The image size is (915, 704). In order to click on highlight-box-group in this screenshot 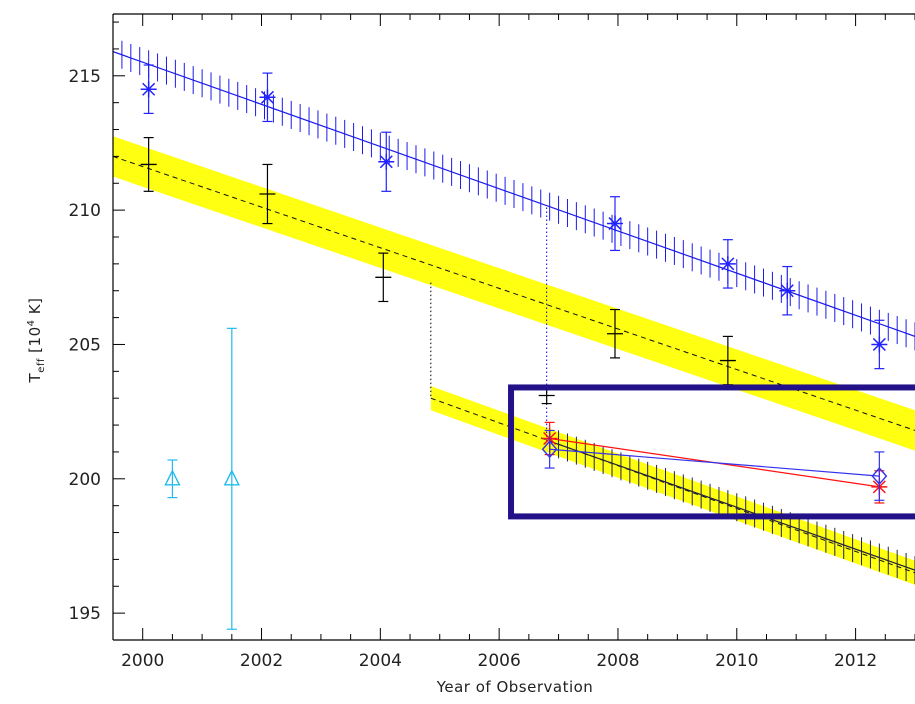, I will do `click(711, 452)`.